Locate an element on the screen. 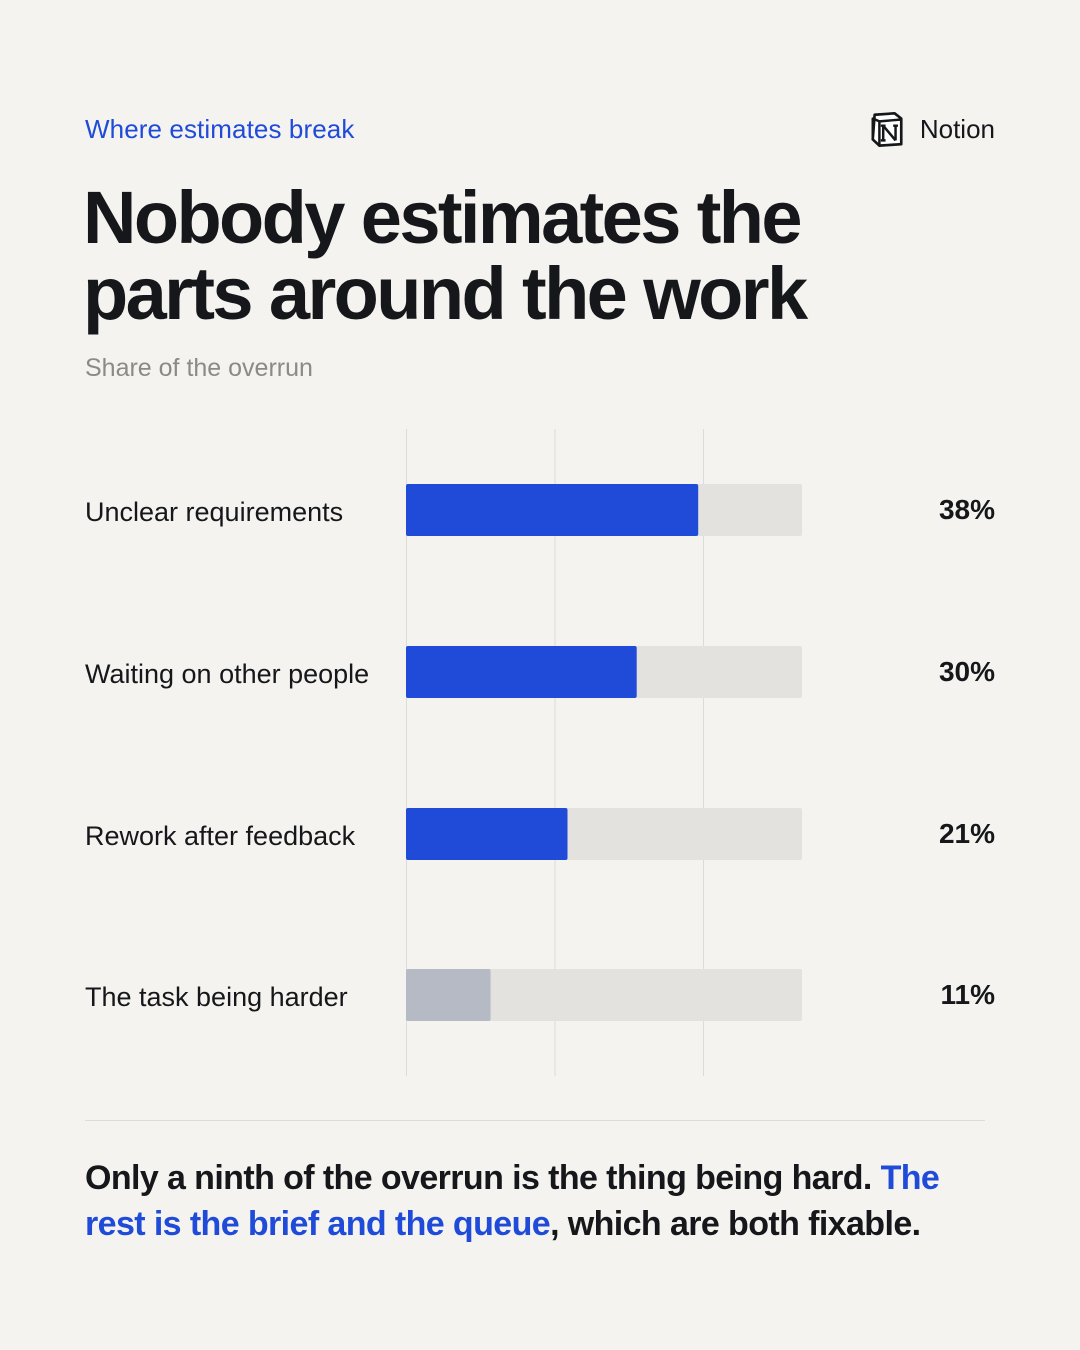 This screenshot has width=1080, height=1350. category-label: The task being harder is located at coordinates (216, 996).